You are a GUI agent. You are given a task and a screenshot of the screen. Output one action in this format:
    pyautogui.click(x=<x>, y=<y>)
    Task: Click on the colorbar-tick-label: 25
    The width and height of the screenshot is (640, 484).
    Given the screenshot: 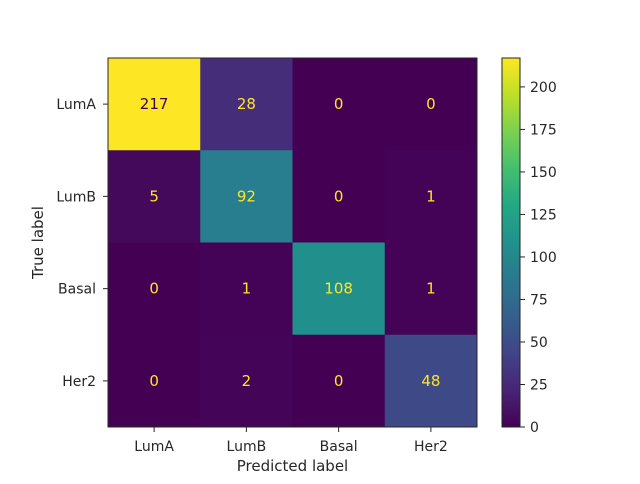 What is the action you would take?
    pyautogui.click(x=539, y=385)
    